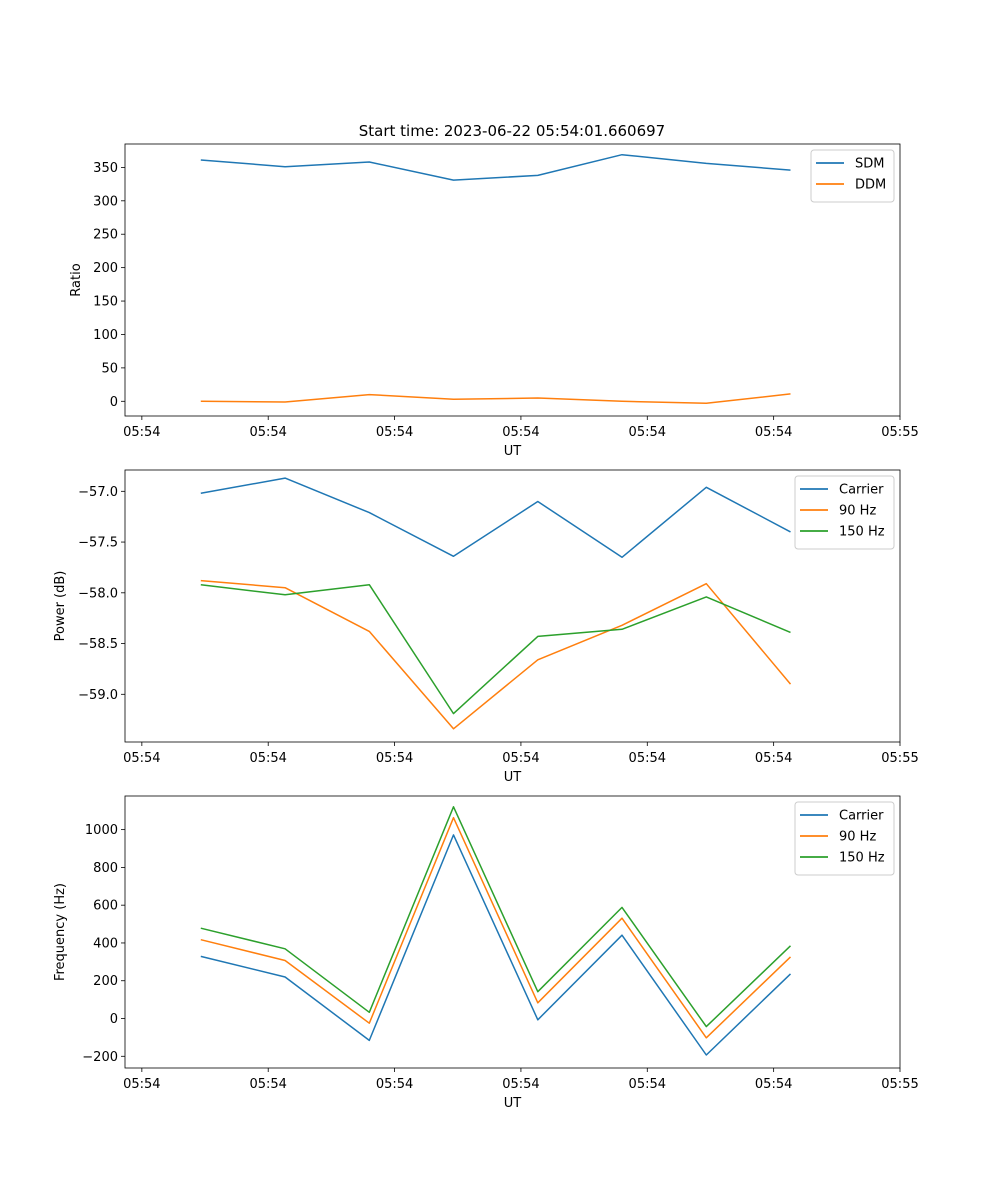 The width and height of the screenshot is (1000, 1200). I want to click on y-tick-label: −58.0, so click(98, 593).